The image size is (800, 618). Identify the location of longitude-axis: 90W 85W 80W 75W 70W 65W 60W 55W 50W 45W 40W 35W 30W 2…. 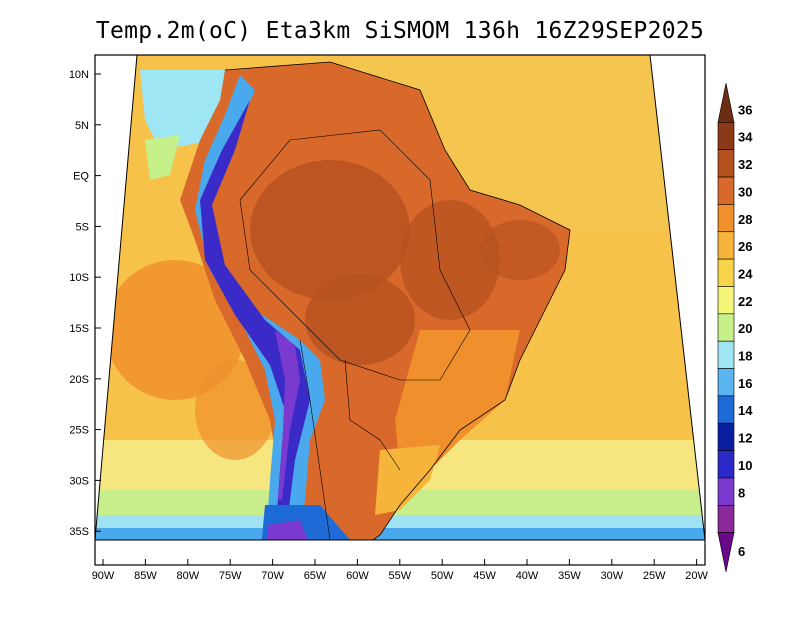
(400, 570).